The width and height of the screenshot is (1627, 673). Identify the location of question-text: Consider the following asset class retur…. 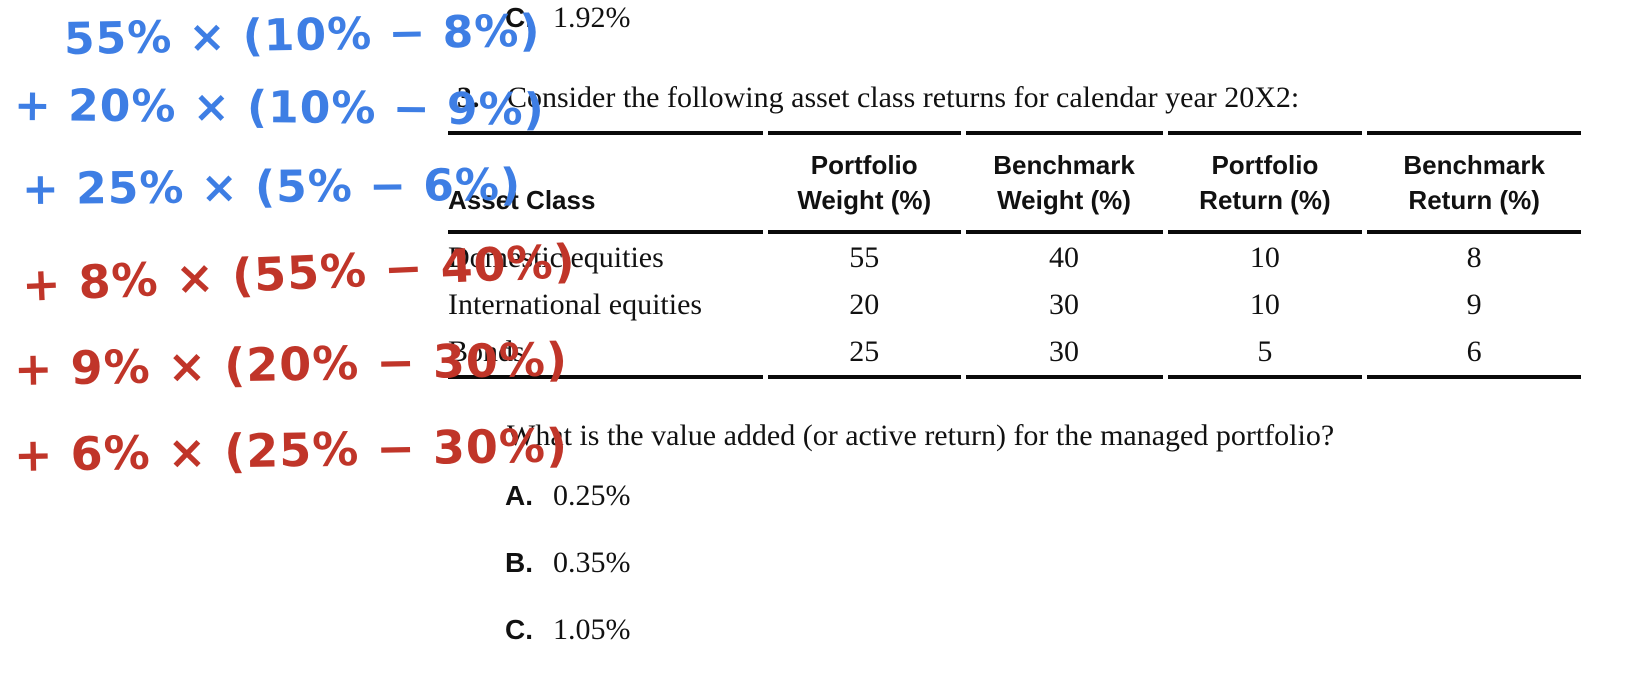
(903, 97).